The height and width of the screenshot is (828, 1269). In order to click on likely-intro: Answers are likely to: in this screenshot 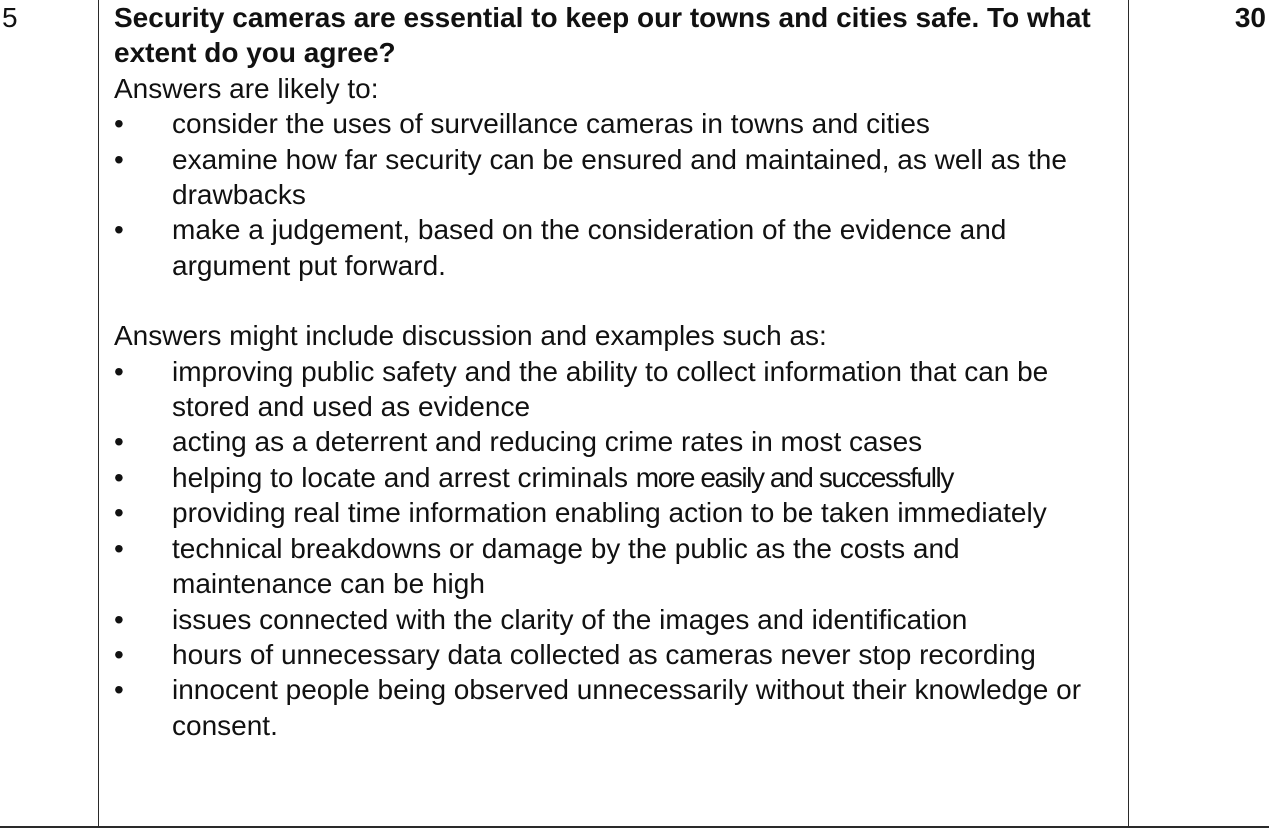, I will do `click(246, 88)`.